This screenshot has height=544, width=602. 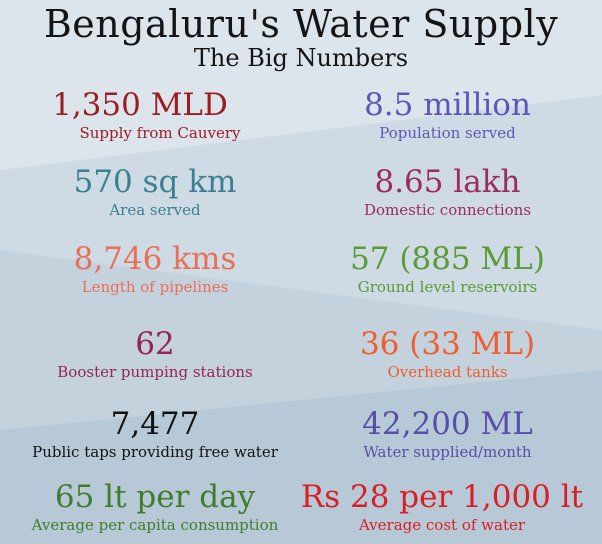 What do you see at coordinates (155, 182) in the screenshot?
I see `stat-value: 570 sq km` at bounding box center [155, 182].